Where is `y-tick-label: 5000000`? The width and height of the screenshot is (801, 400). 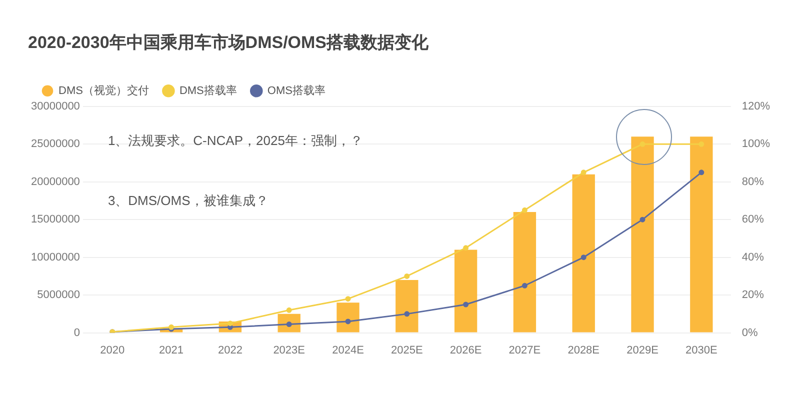 y-tick-label: 5000000 is located at coordinates (58, 295).